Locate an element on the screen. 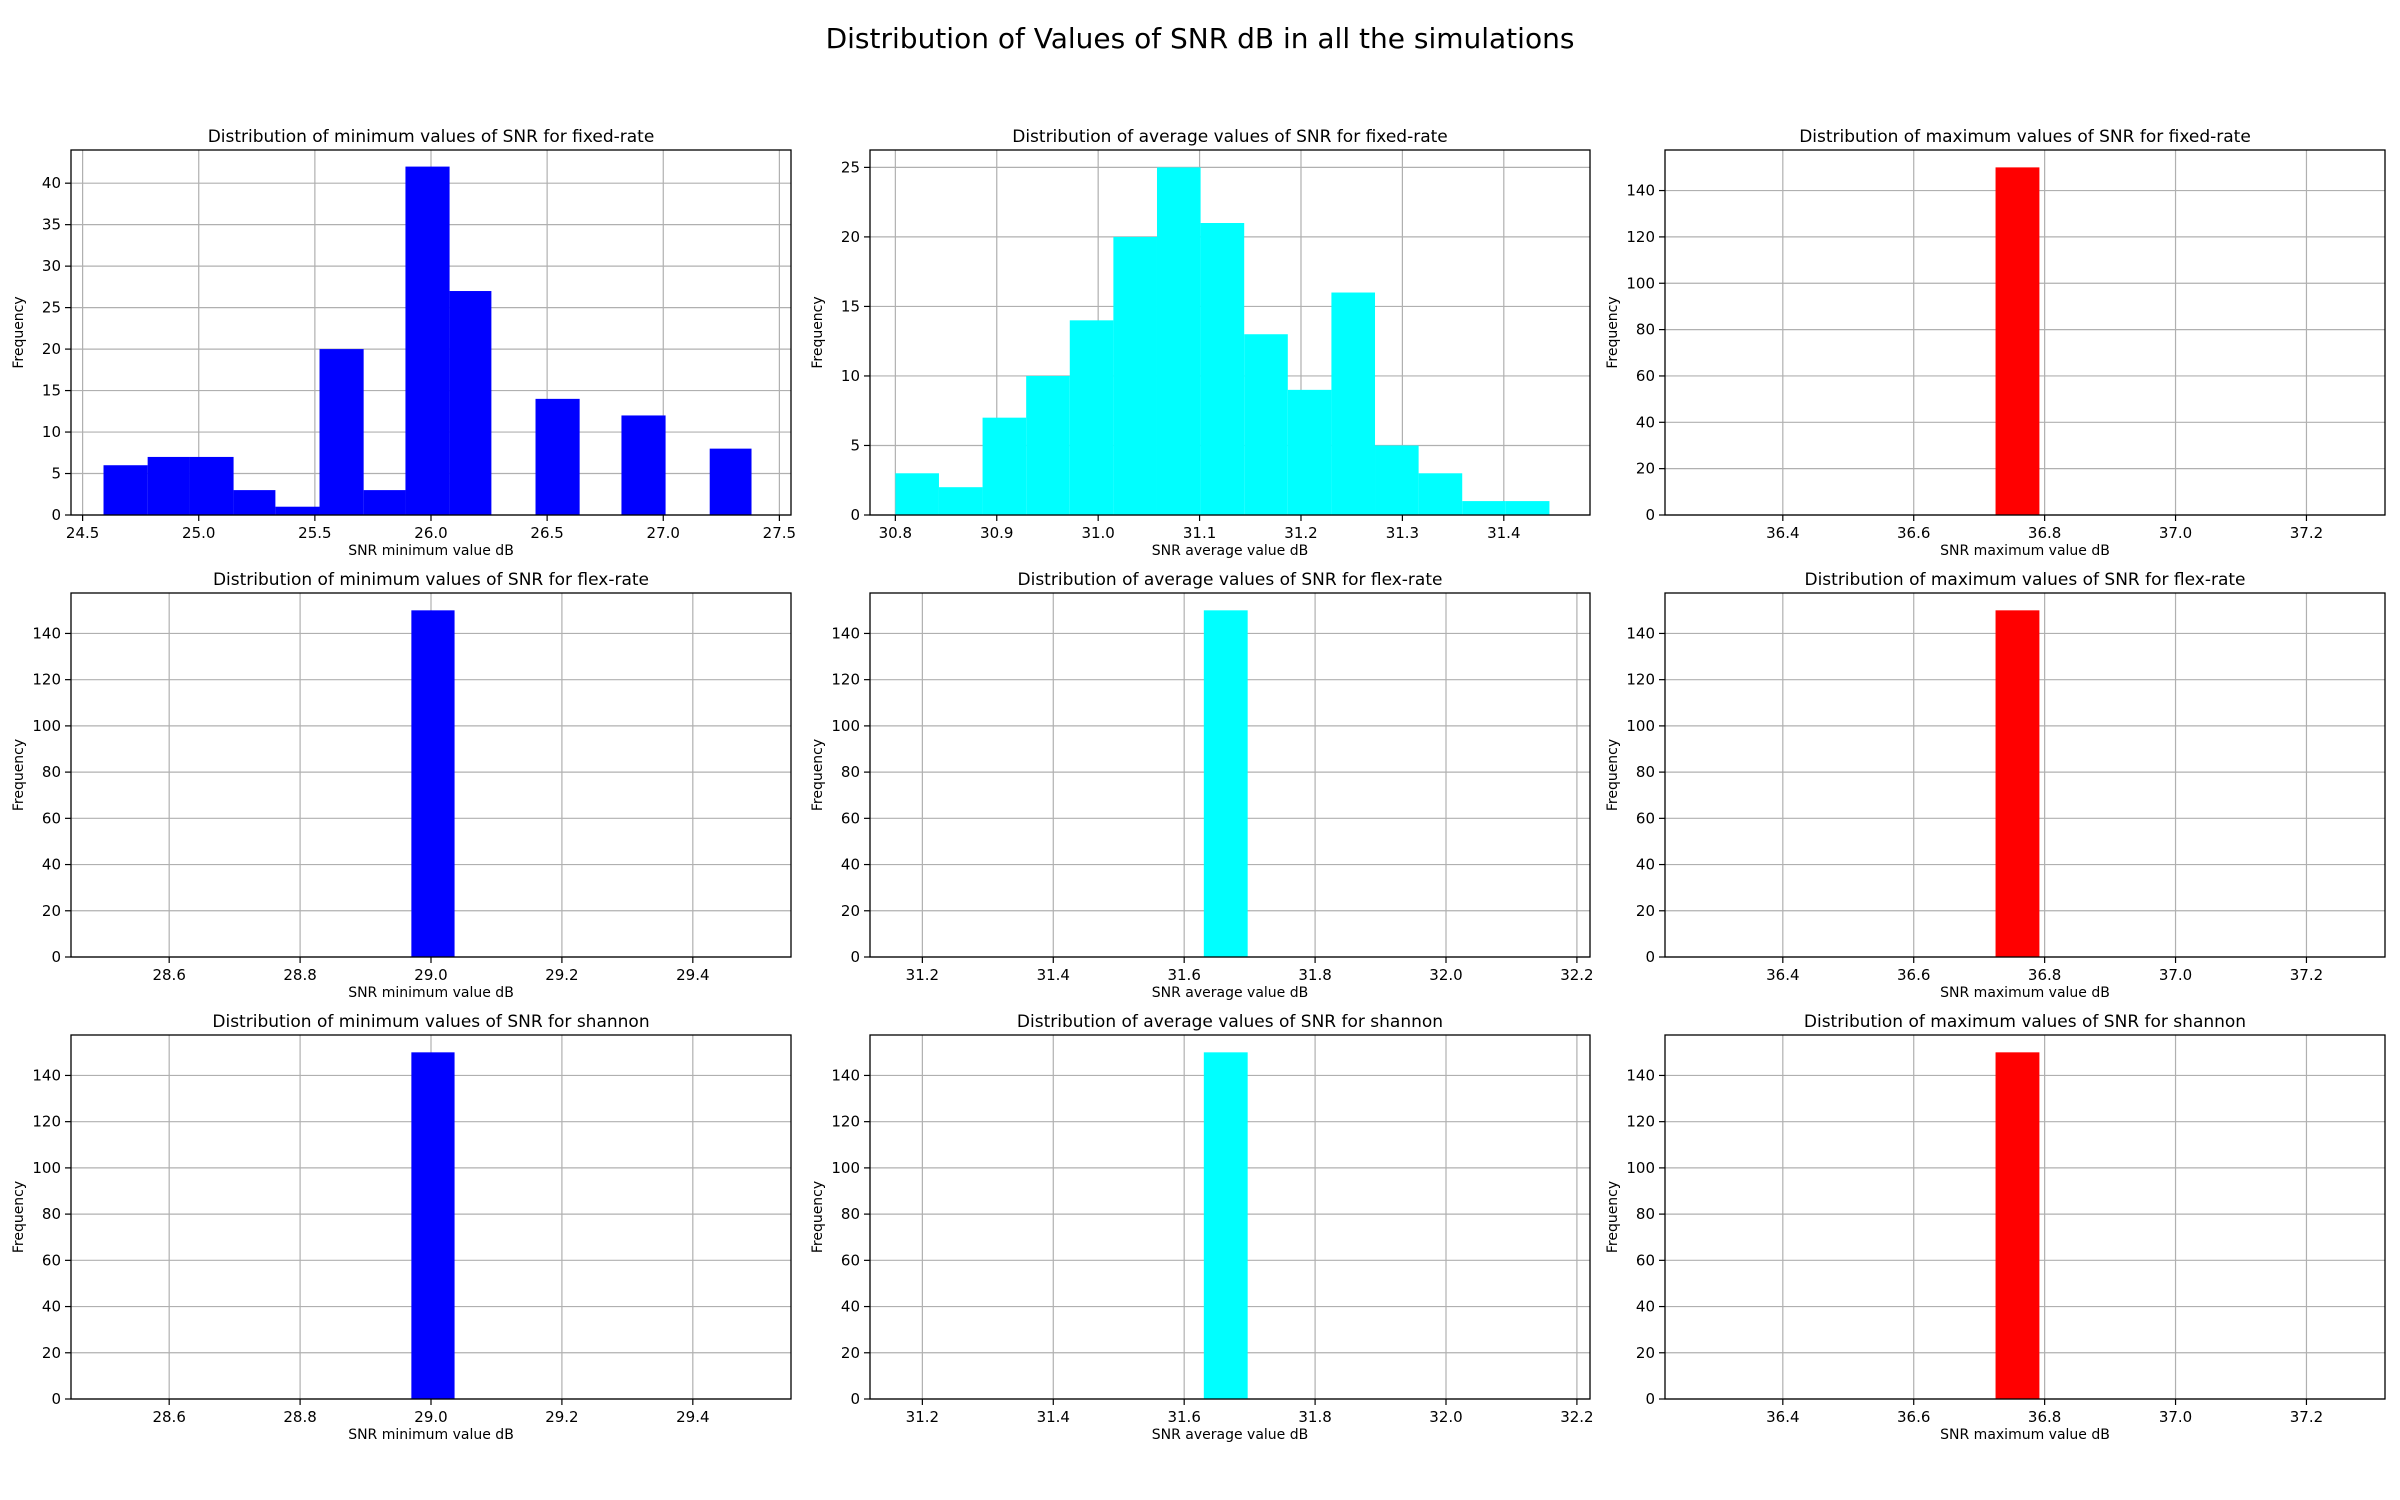 The image size is (2400, 1500). y-tick-label: 5 is located at coordinates (56, 474).